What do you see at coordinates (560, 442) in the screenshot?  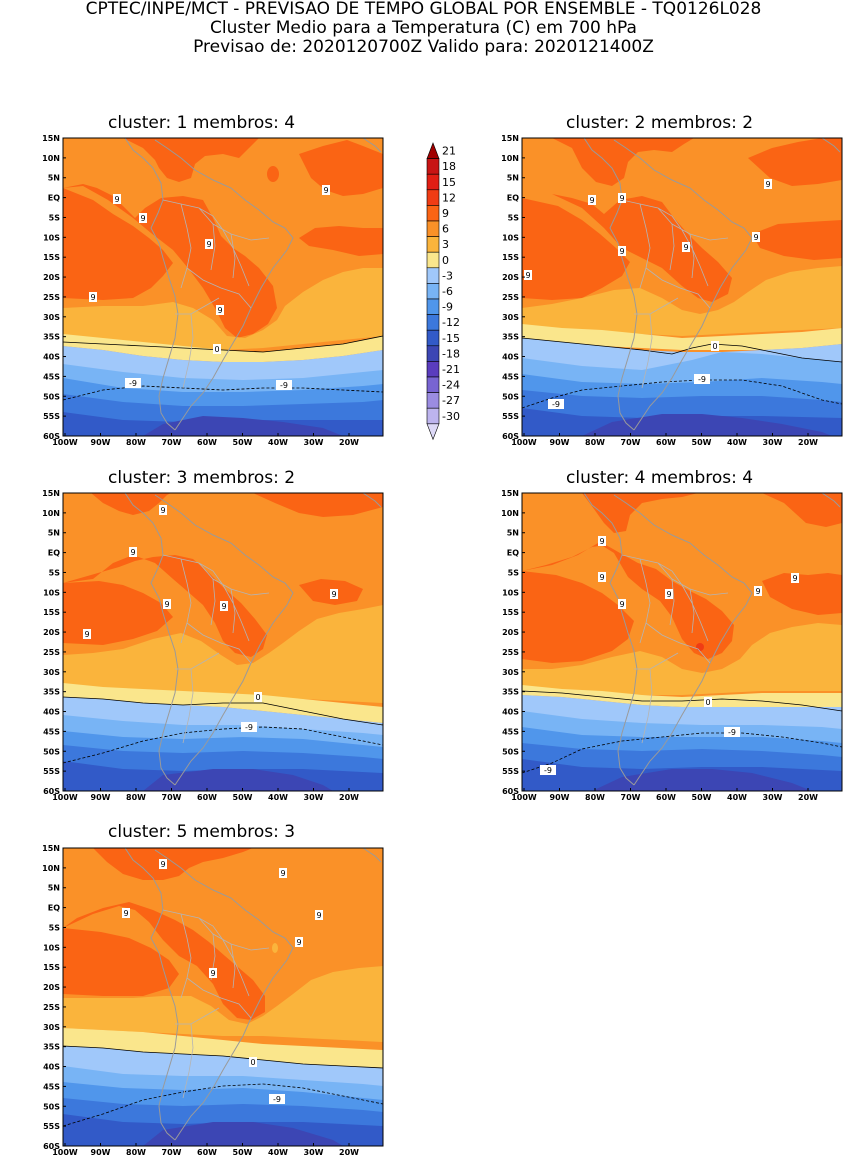 I see `lon-tick-label: 90W` at bounding box center [560, 442].